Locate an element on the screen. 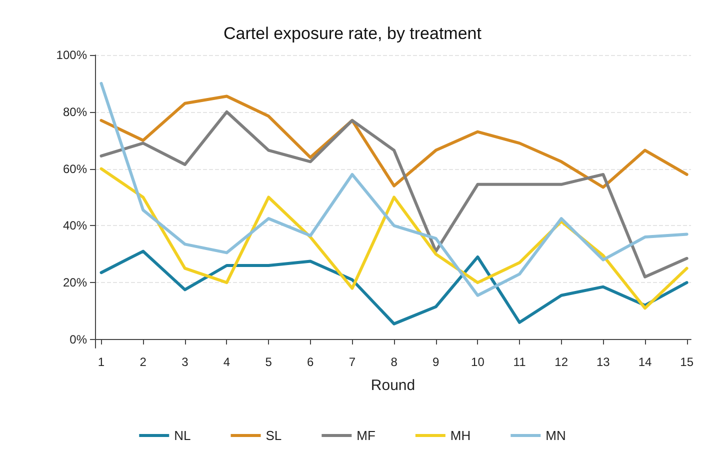 This screenshot has width=705, height=461. x-tick-label: 2 is located at coordinates (143, 362).